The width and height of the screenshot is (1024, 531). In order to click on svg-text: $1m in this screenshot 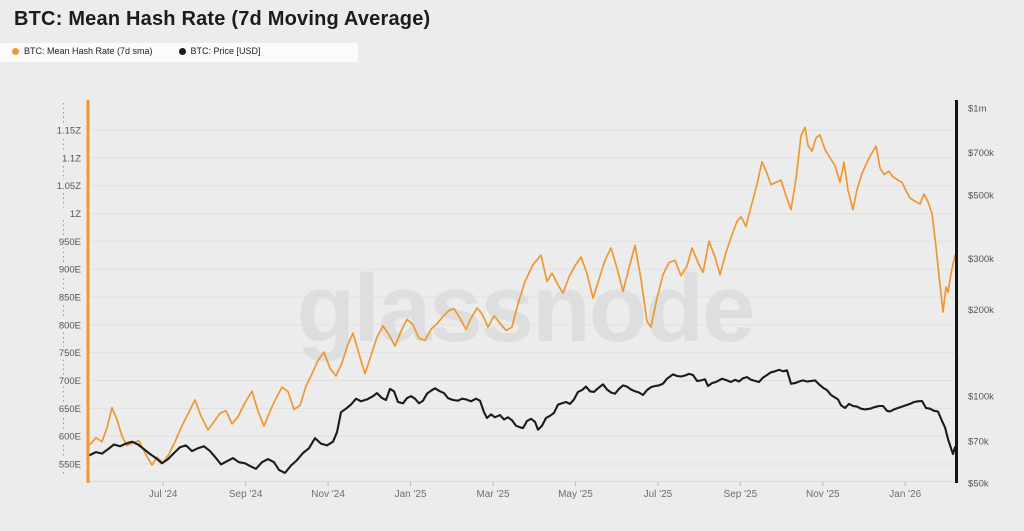, I will do `click(977, 109)`.